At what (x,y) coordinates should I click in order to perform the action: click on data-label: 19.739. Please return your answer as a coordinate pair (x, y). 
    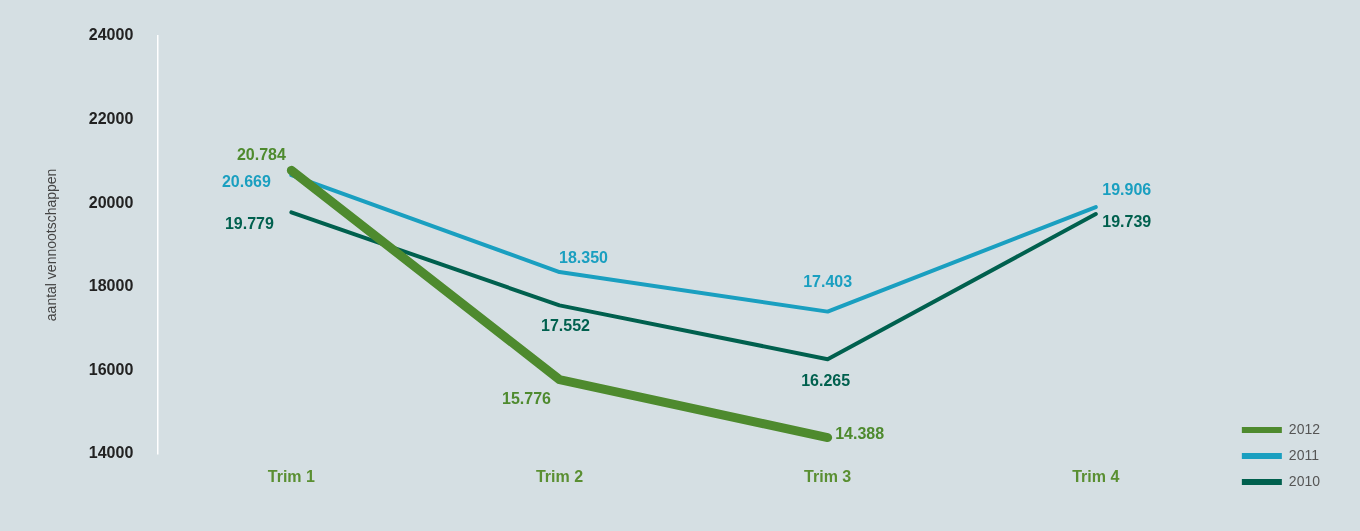
    Looking at the image, I should click on (1127, 222).